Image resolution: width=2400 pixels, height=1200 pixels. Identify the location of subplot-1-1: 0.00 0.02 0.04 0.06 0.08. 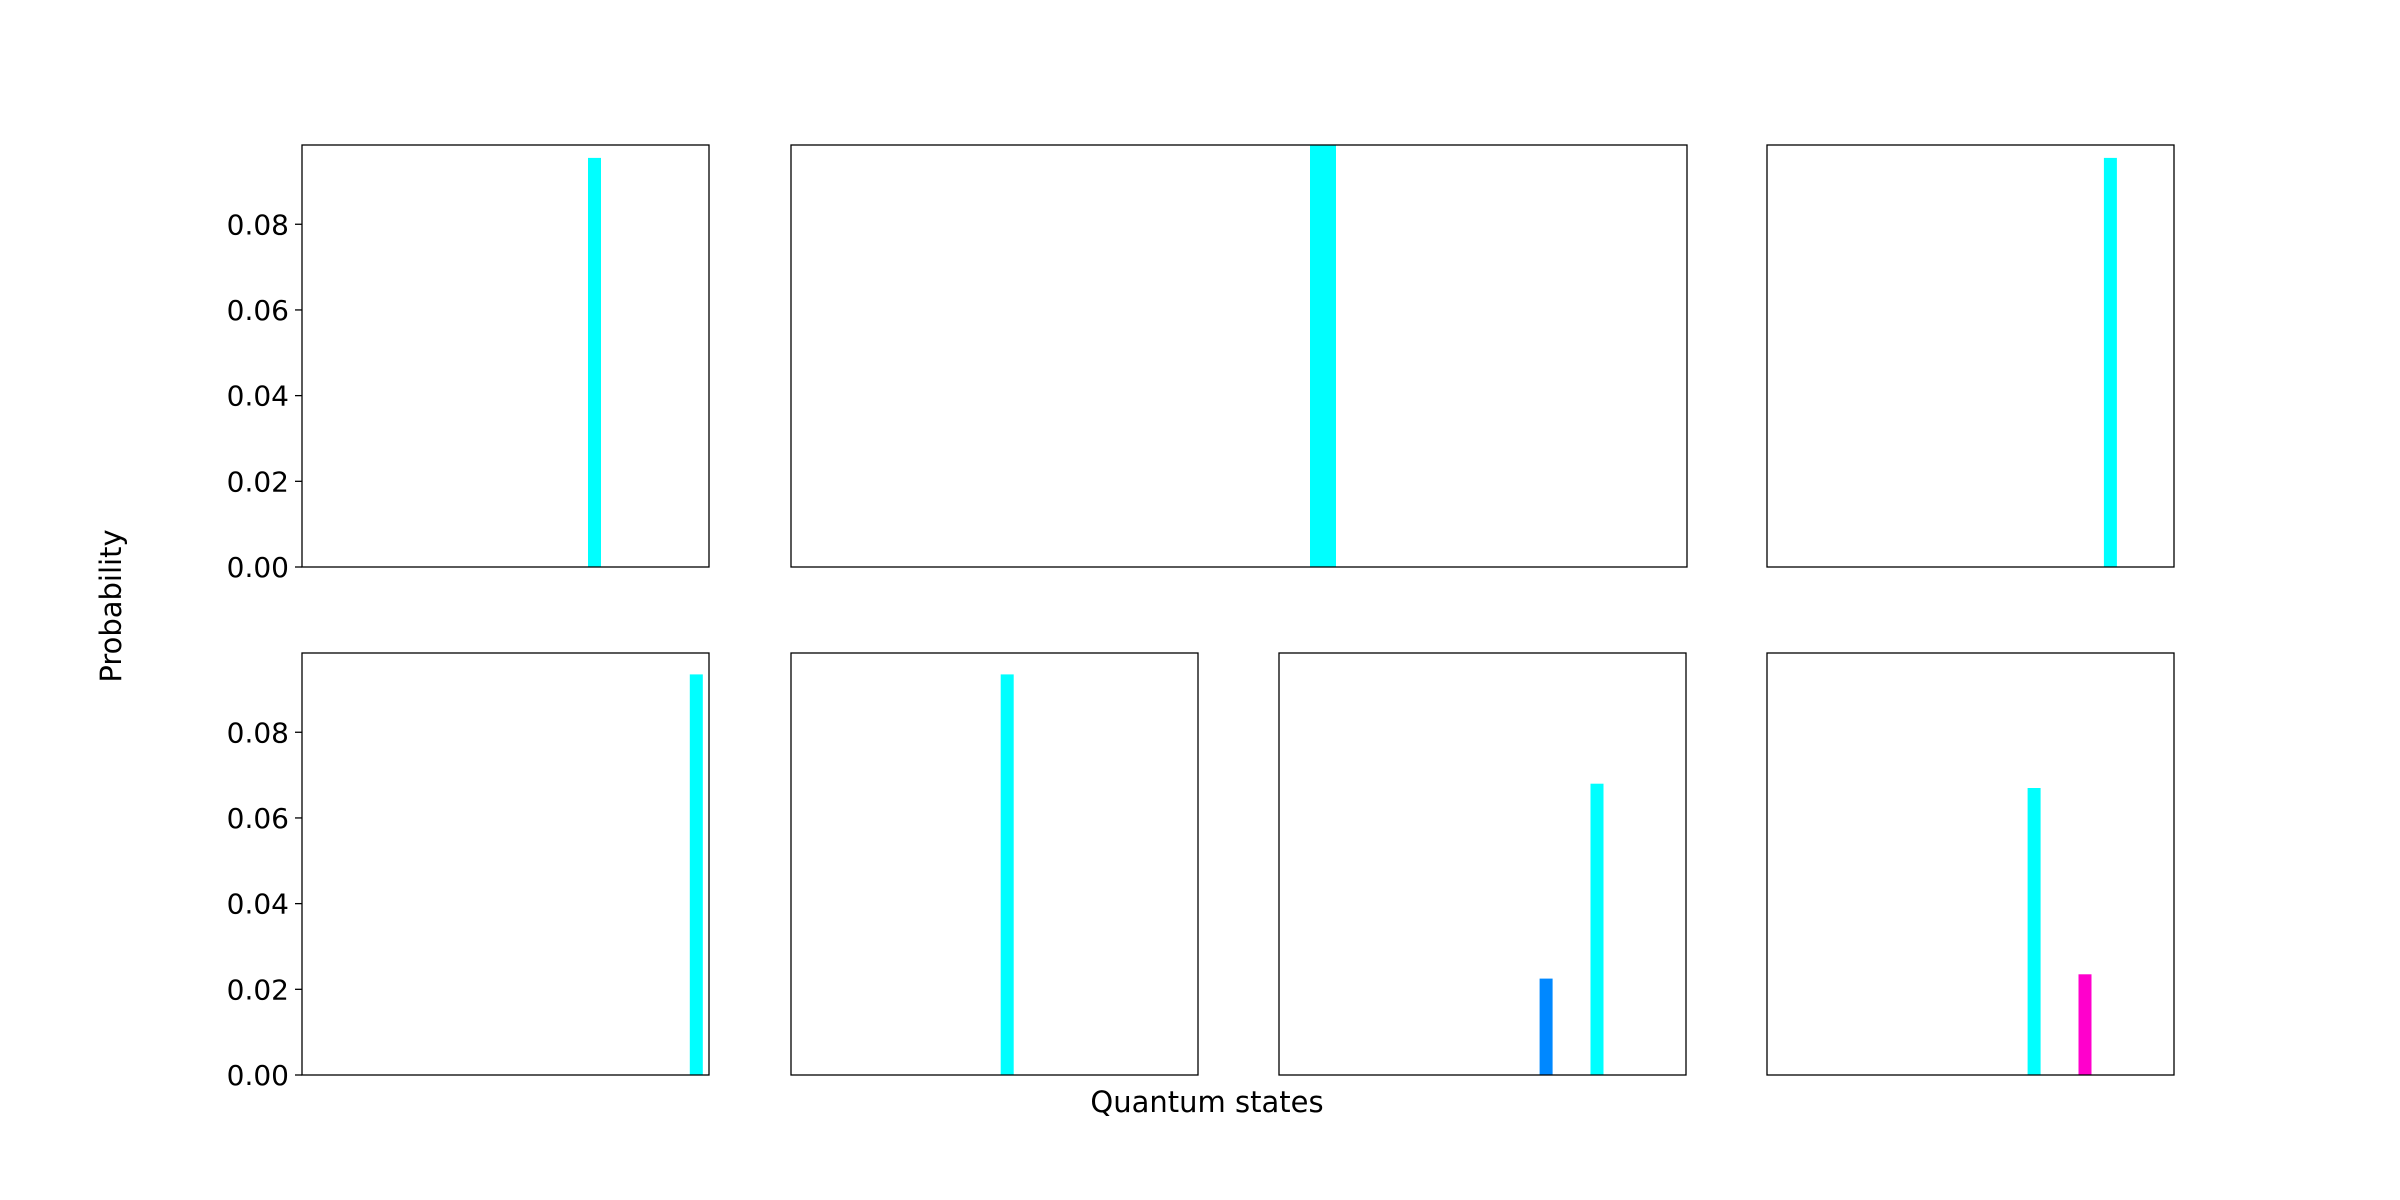
(468, 364).